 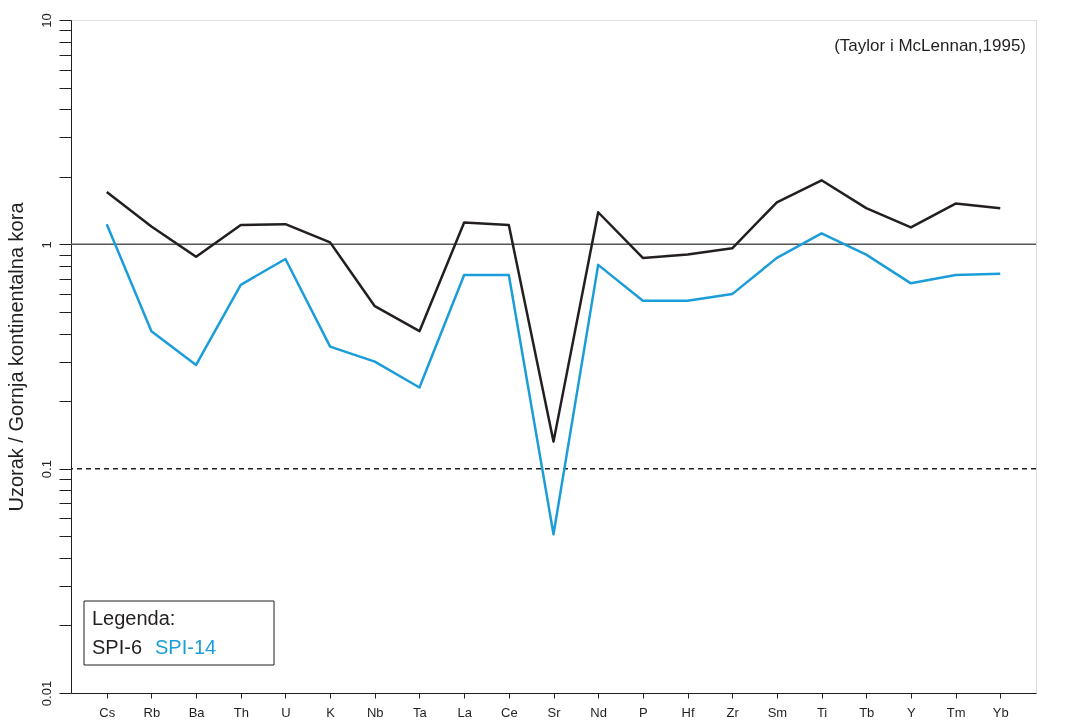 What do you see at coordinates (241, 712) in the screenshot?
I see `x-tick-label: Th` at bounding box center [241, 712].